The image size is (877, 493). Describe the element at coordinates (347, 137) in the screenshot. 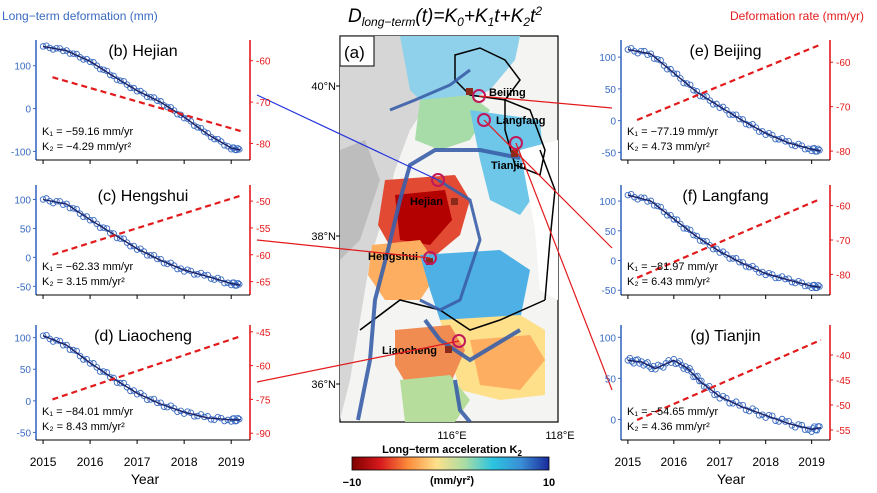

I see `connector-hejian` at that location.